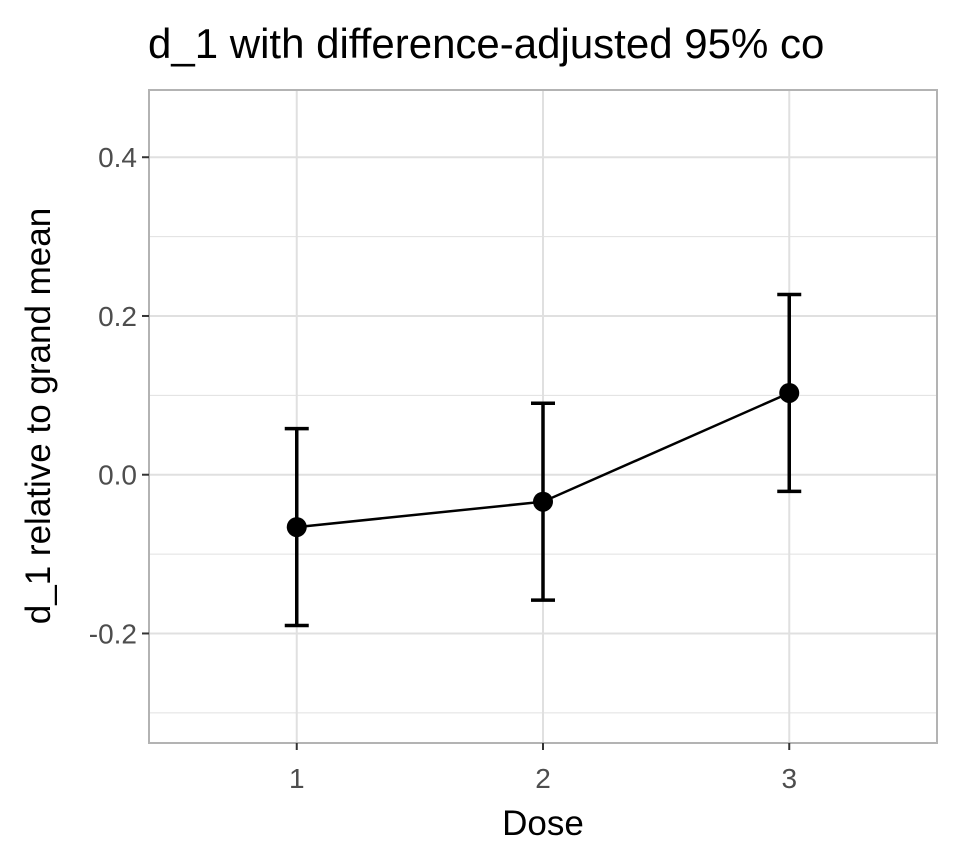 The image size is (960, 865). I want to click on y-axis-title: d_1 relative to grand mean, so click(38, 416).